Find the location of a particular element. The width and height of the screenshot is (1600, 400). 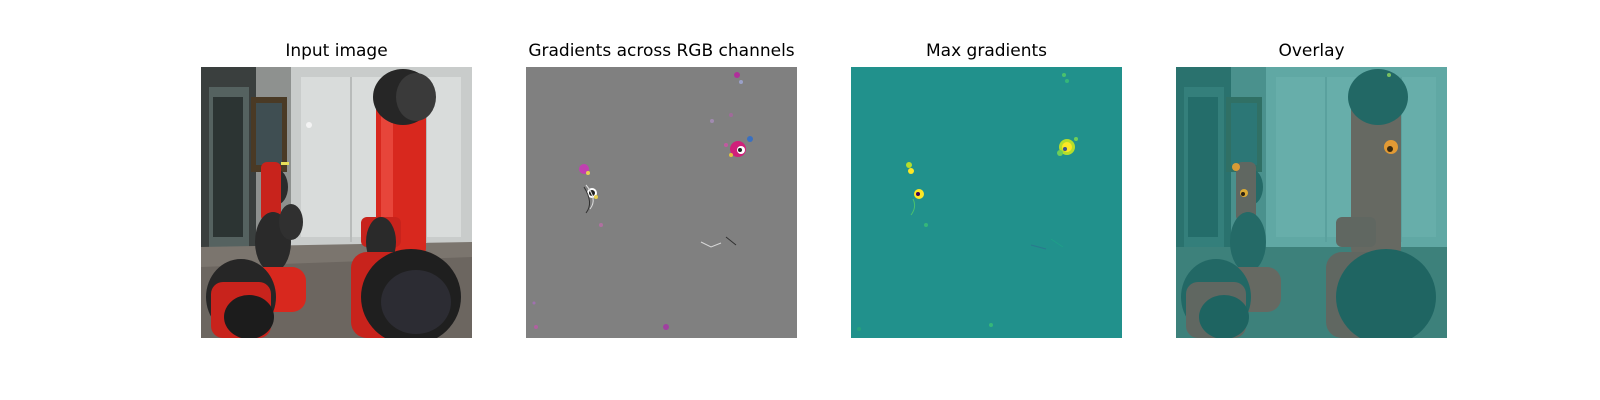

input-image is located at coordinates (336, 202).